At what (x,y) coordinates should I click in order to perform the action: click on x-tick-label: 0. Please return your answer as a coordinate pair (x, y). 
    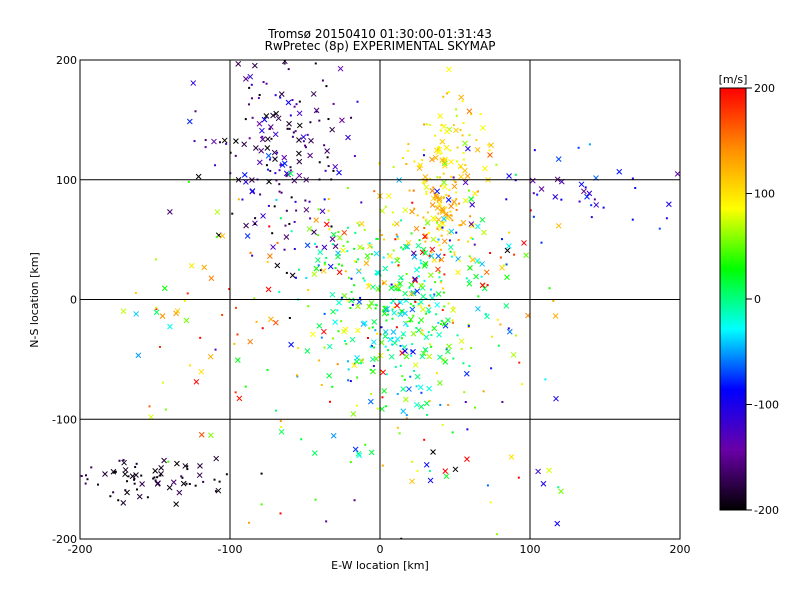
    Looking at the image, I should click on (380, 549).